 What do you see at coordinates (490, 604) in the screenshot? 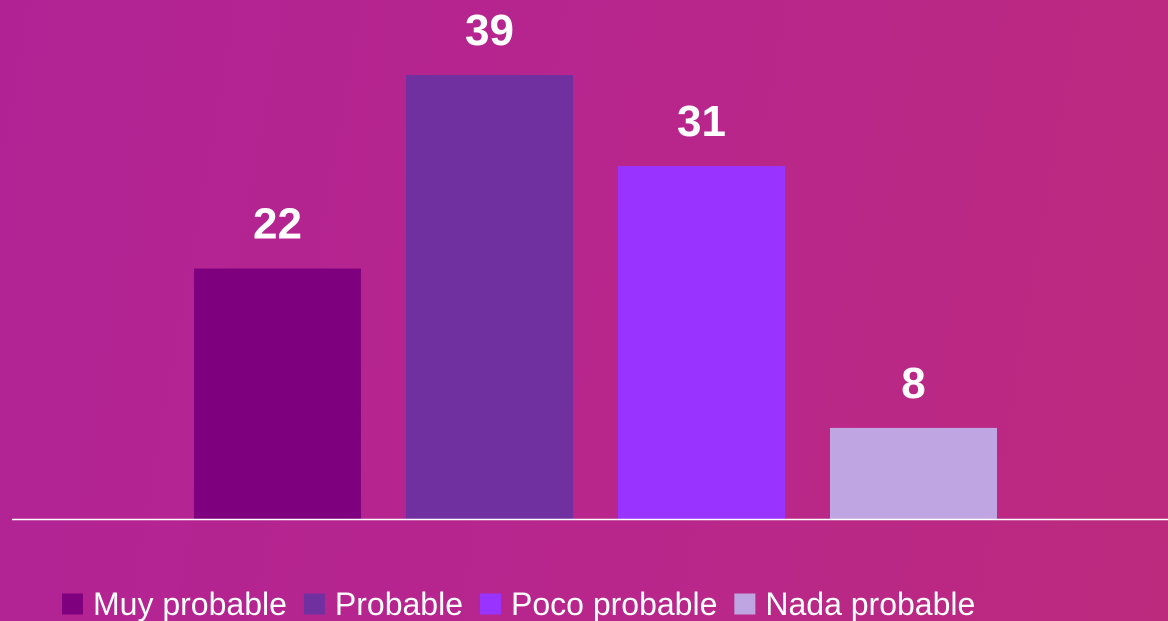
I see `legend-swatch-poco-probable` at bounding box center [490, 604].